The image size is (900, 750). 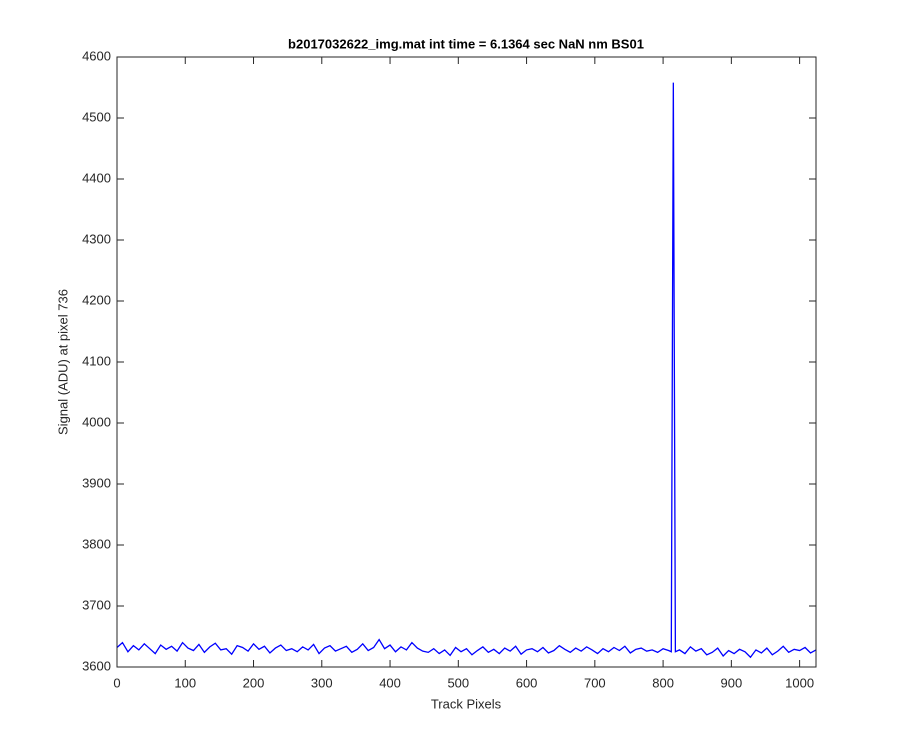 What do you see at coordinates (185, 682) in the screenshot?
I see `x-tick-label: 100` at bounding box center [185, 682].